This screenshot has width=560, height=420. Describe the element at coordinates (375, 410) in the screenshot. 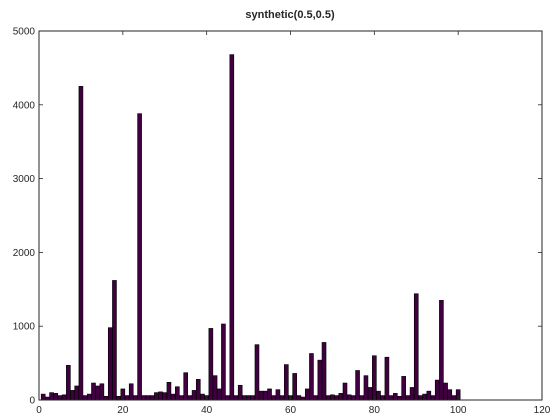

I see `x-tick-label: 80` at that location.